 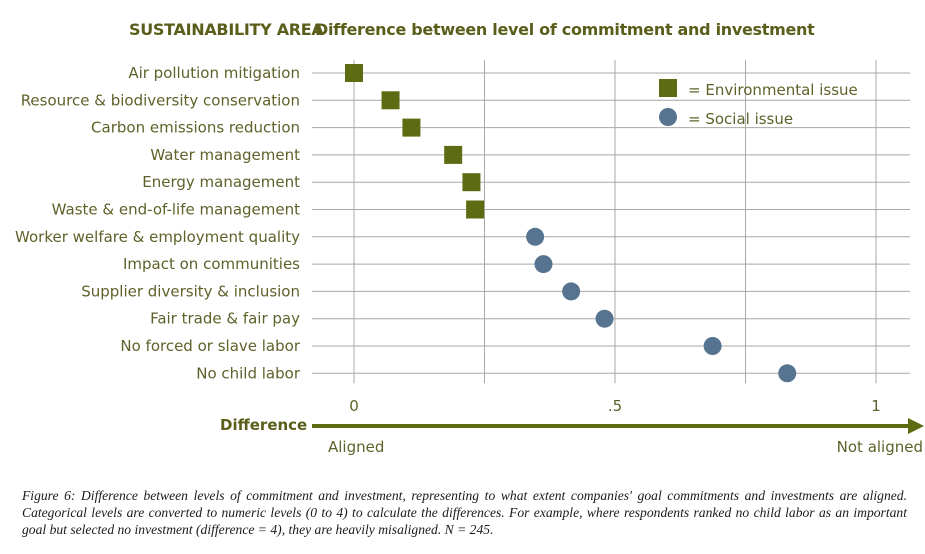 I want to click on legend: = Environmental issue = Social issue, so click(x=758, y=103).